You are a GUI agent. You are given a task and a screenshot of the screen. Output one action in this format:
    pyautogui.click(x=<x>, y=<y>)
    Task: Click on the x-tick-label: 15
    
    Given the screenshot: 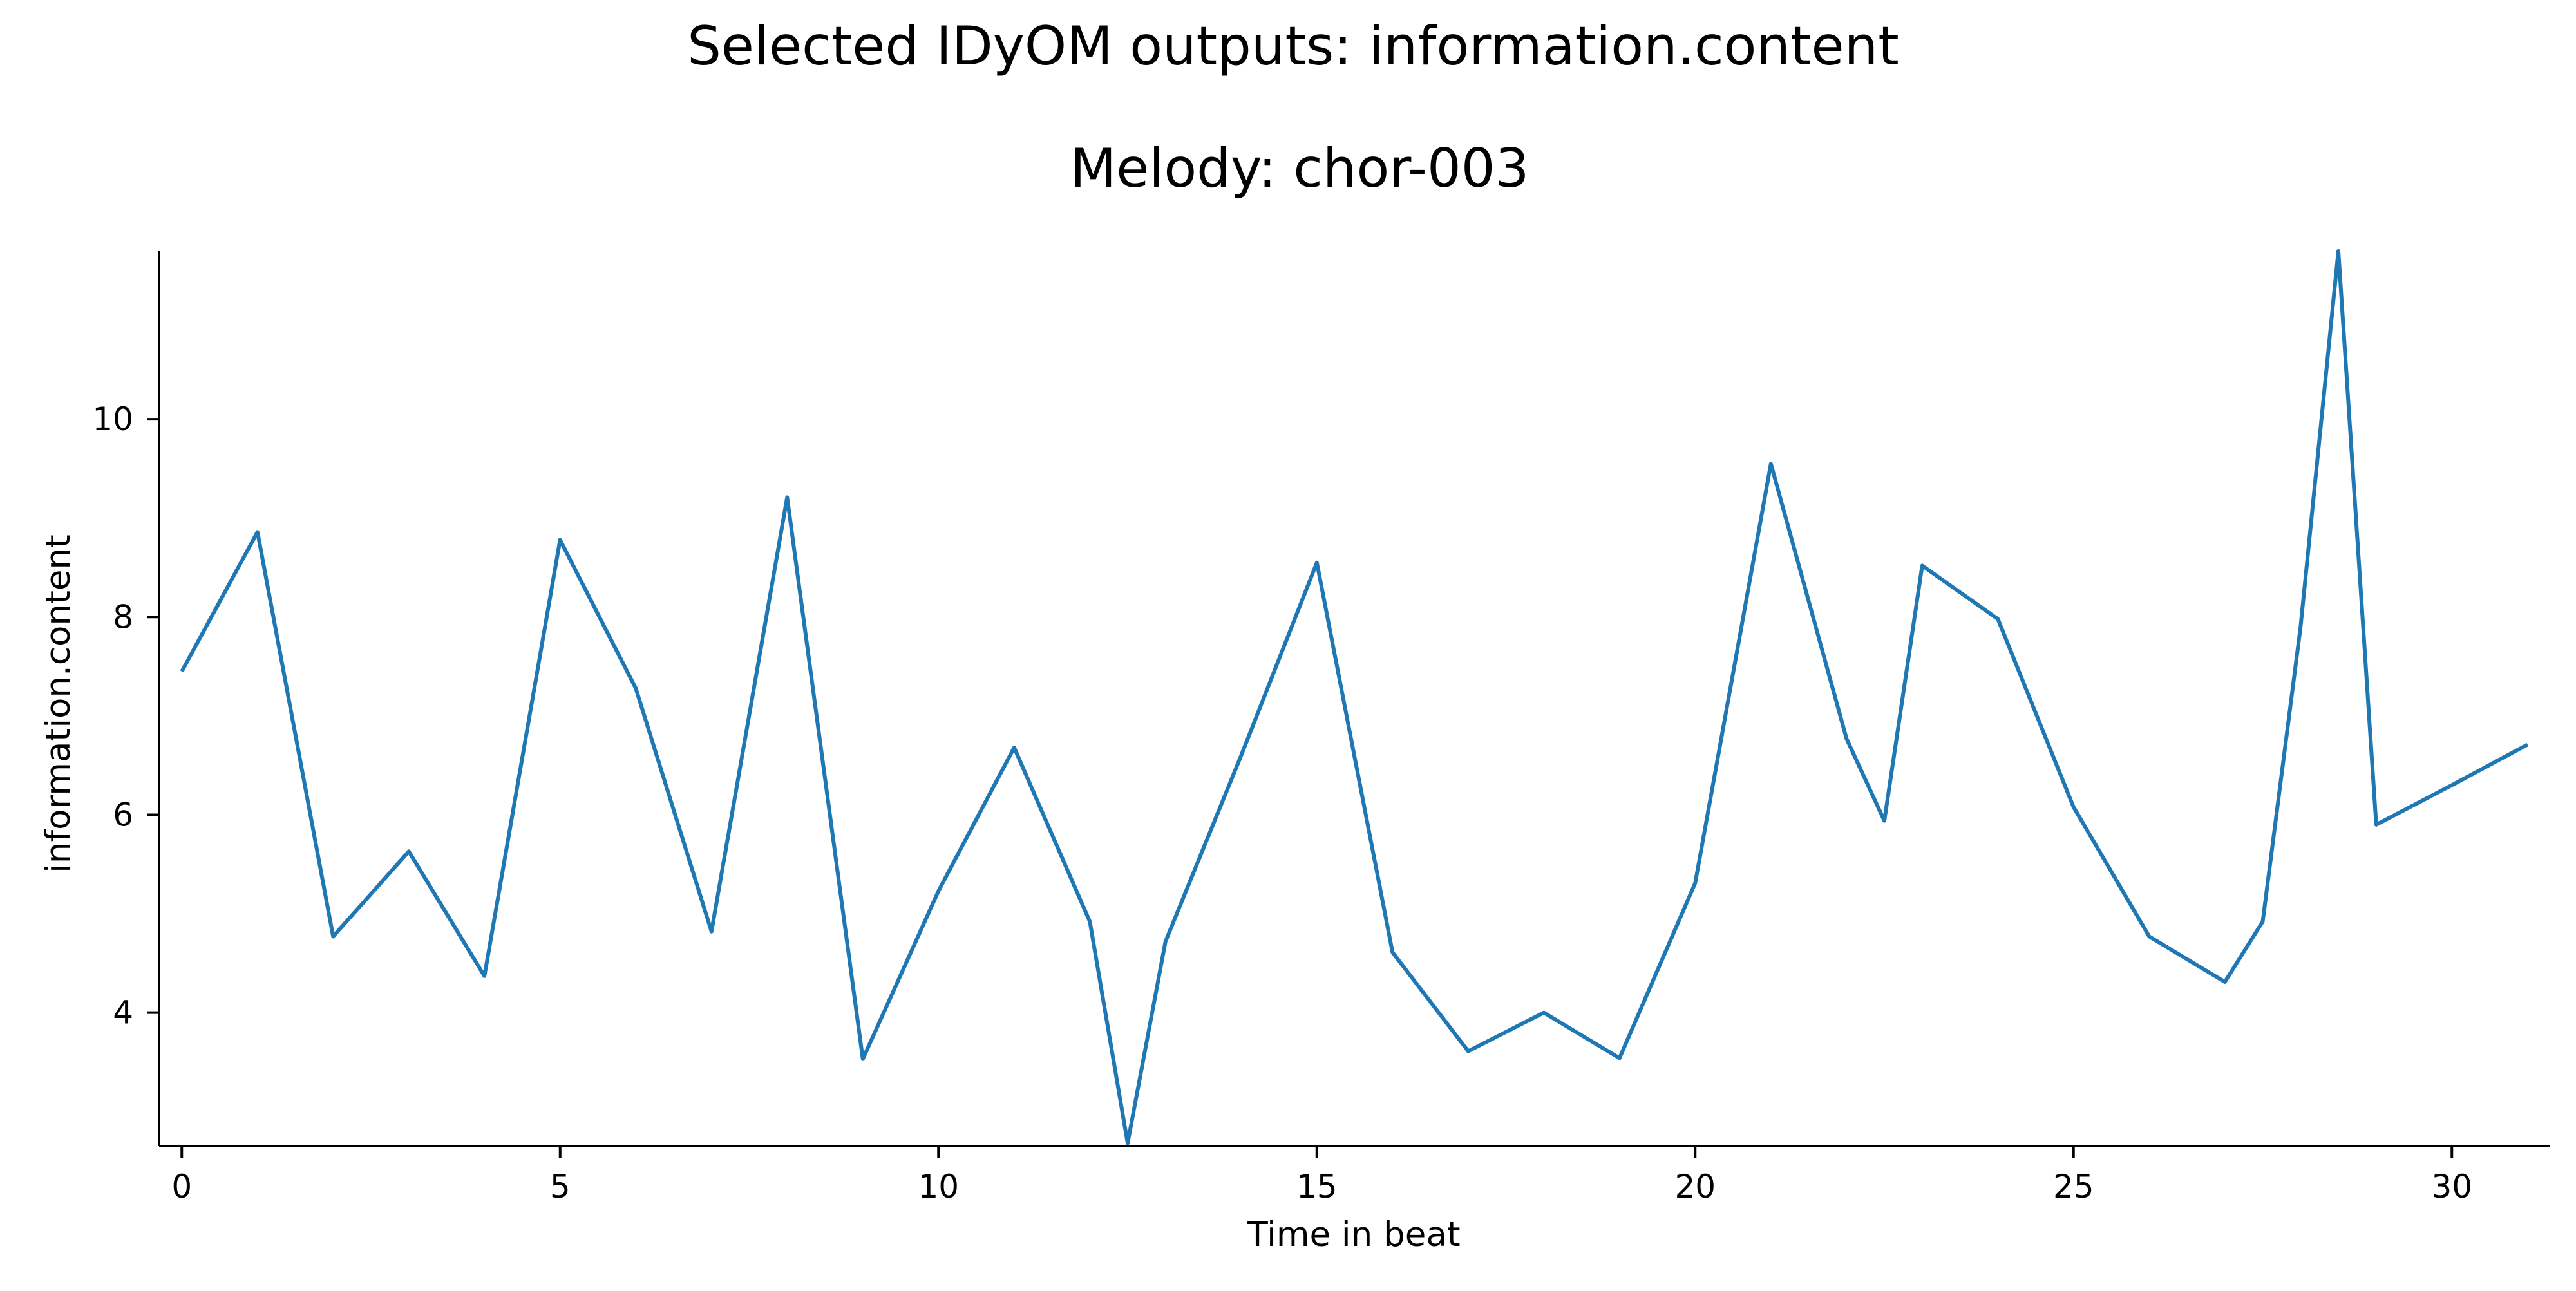 What is the action you would take?
    pyautogui.click(x=1317, y=1186)
    